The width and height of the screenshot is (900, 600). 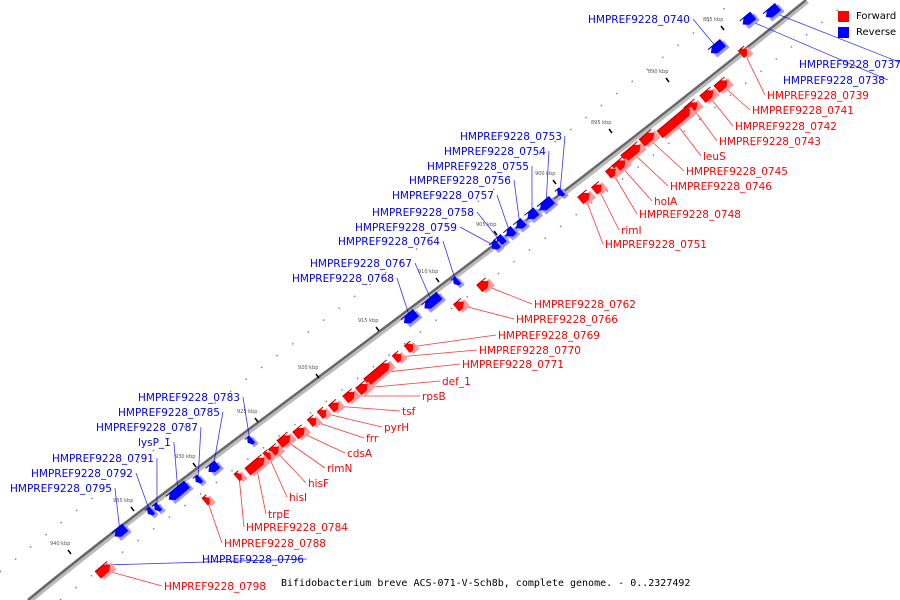 What do you see at coordinates (82, 474) in the screenshot?
I see `gene-label-hmpref9228-0792: HMPREF9228_0792` at bounding box center [82, 474].